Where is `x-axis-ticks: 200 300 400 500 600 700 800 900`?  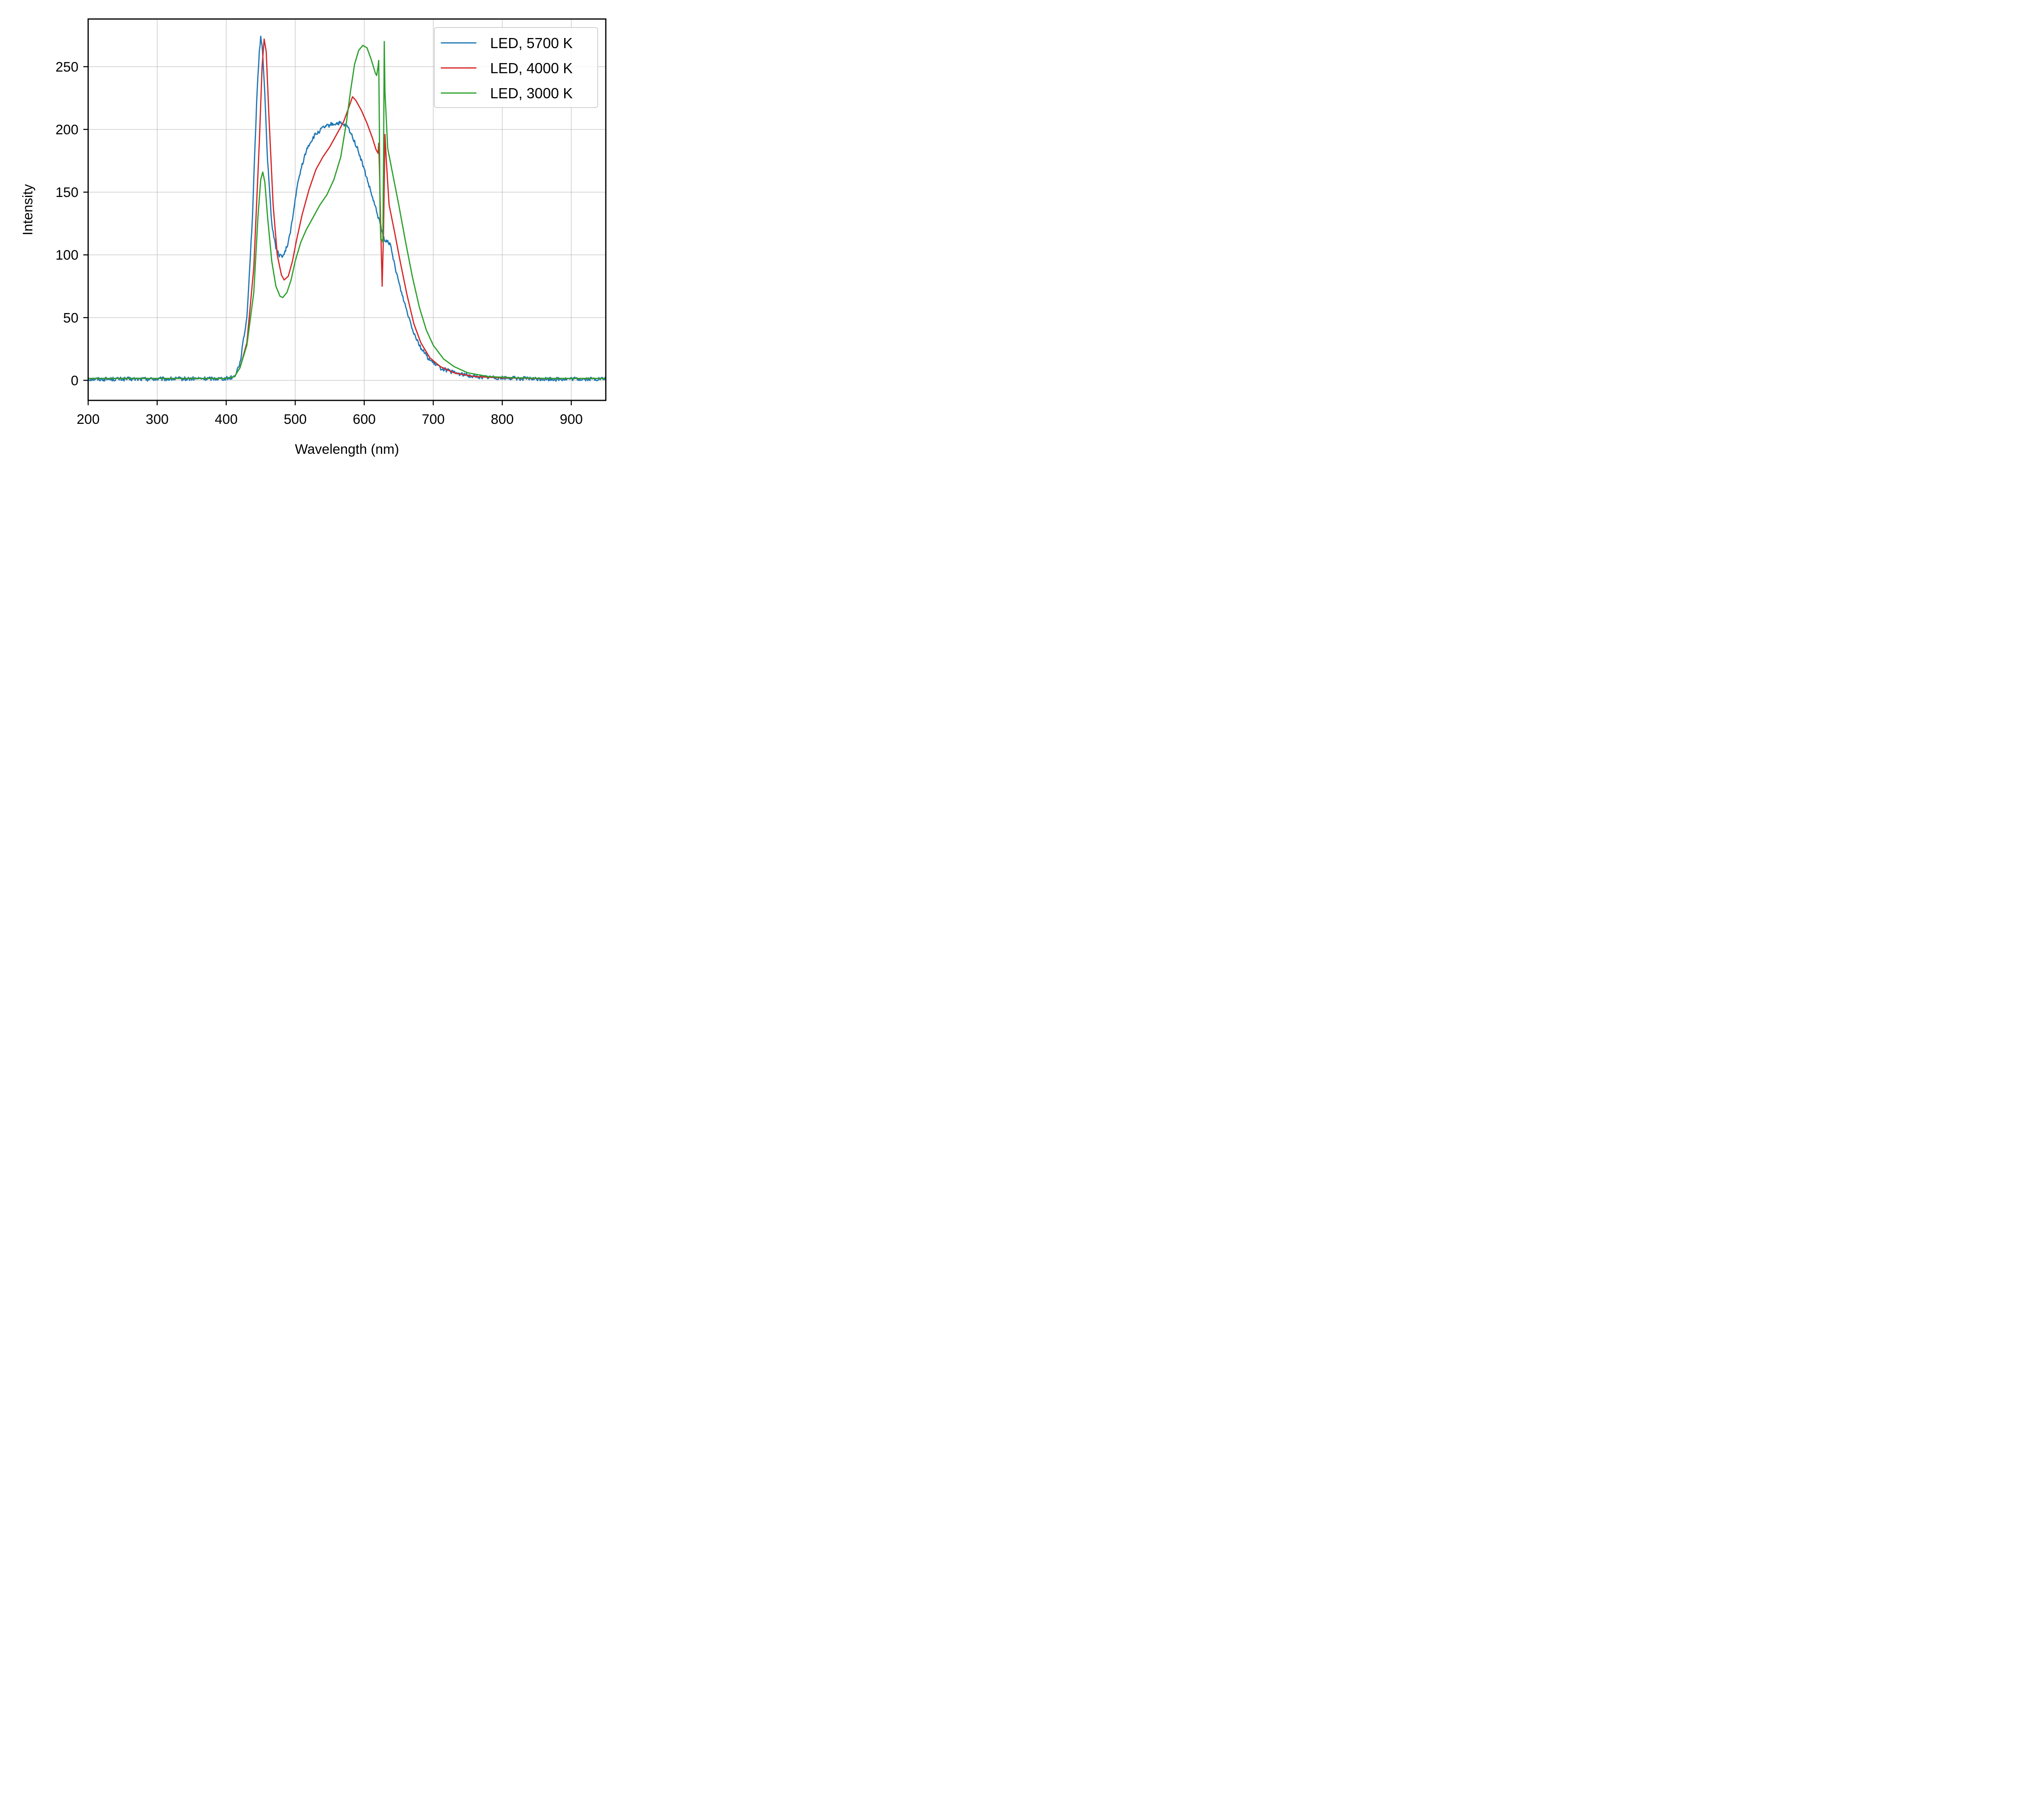 x-axis-ticks: 200 300 400 500 600 700 800 900 is located at coordinates (330, 413).